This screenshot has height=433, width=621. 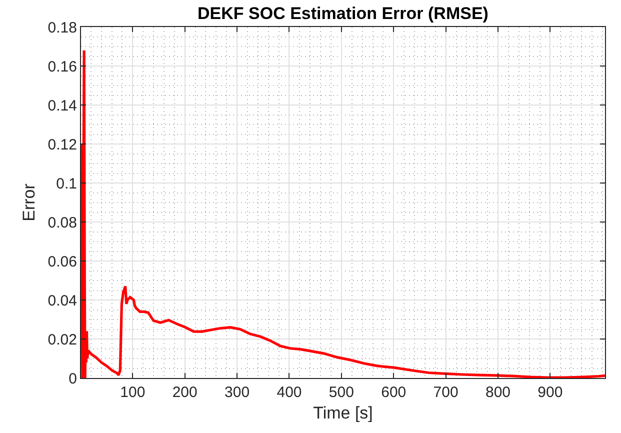 What do you see at coordinates (393, 392) in the screenshot?
I see `x-tick-label: 600` at bounding box center [393, 392].